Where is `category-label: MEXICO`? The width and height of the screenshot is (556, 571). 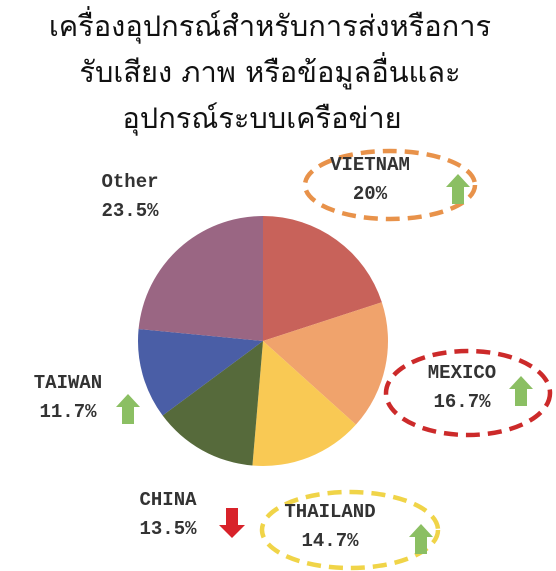
category-label: MEXICO is located at coordinates (462, 373).